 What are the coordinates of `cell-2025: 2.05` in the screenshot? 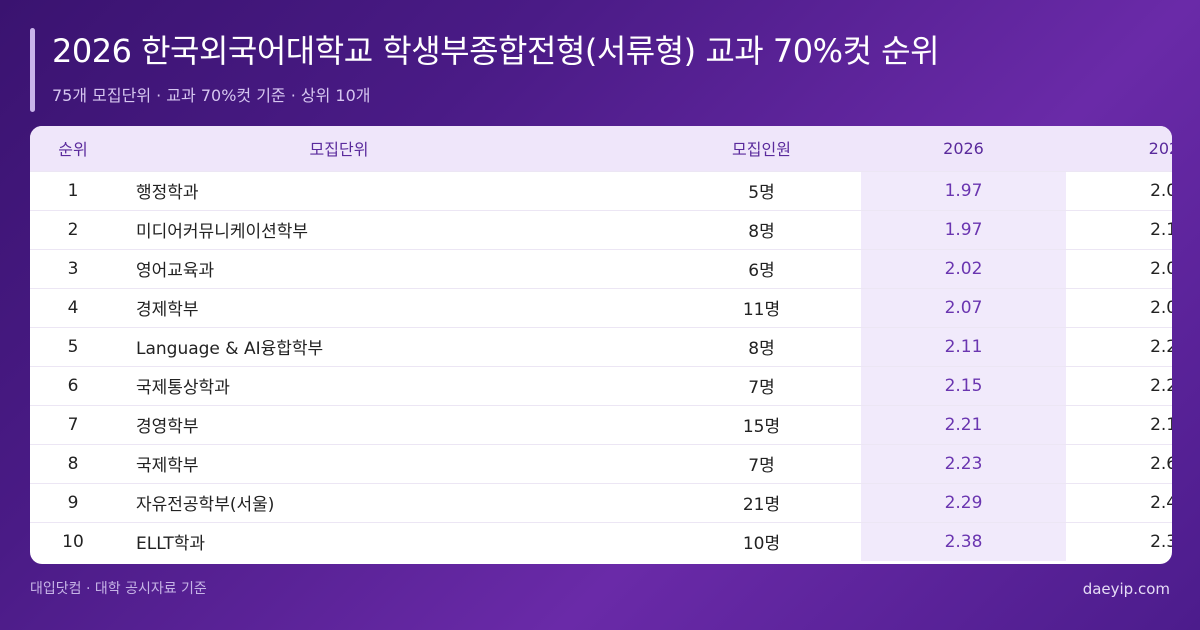 It's located at (1161, 307).